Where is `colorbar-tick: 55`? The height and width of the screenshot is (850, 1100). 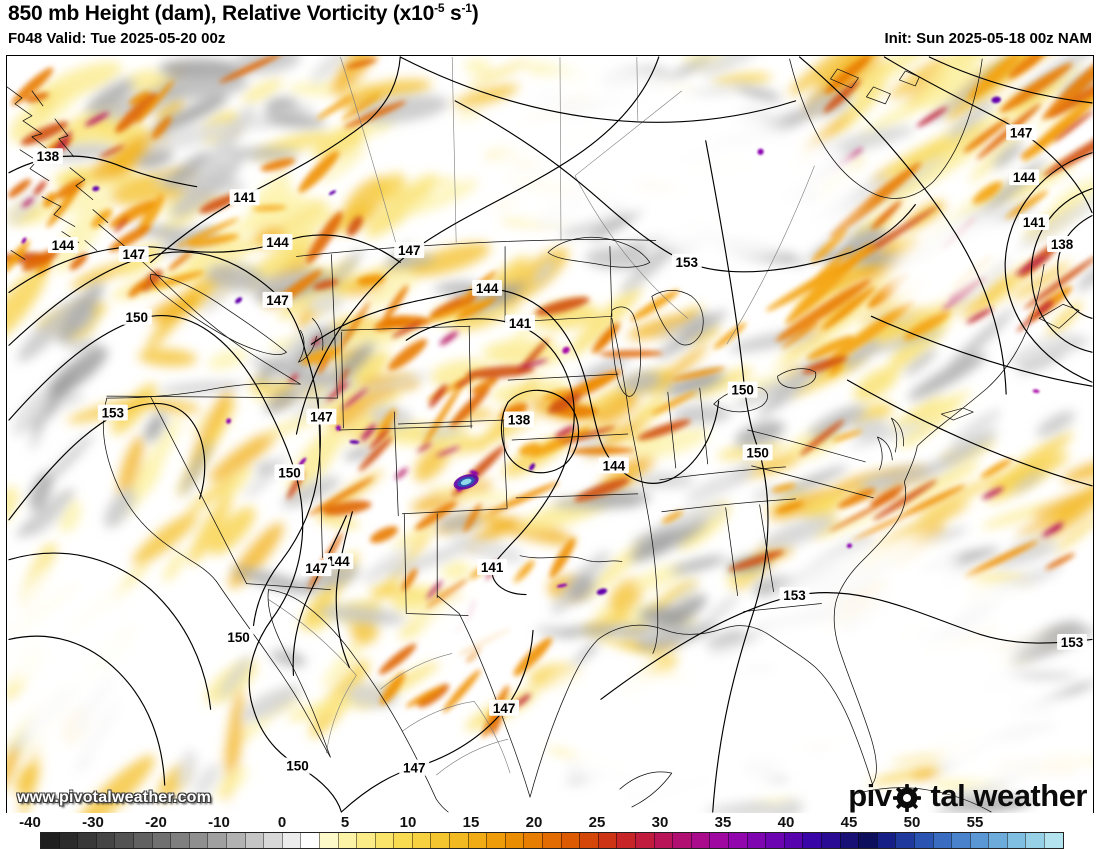 colorbar-tick: 55 is located at coordinates (975, 822).